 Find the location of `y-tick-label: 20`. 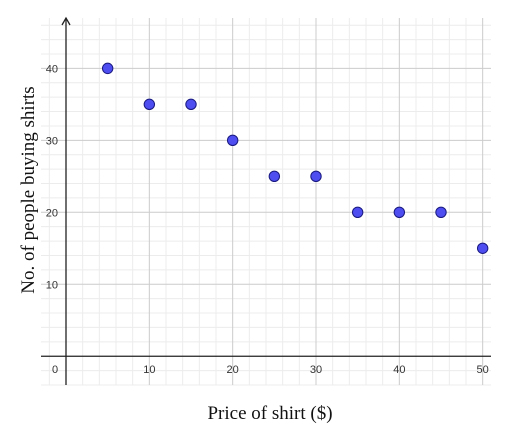

y-tick-label: 20 is located at coordinates (52, 213).